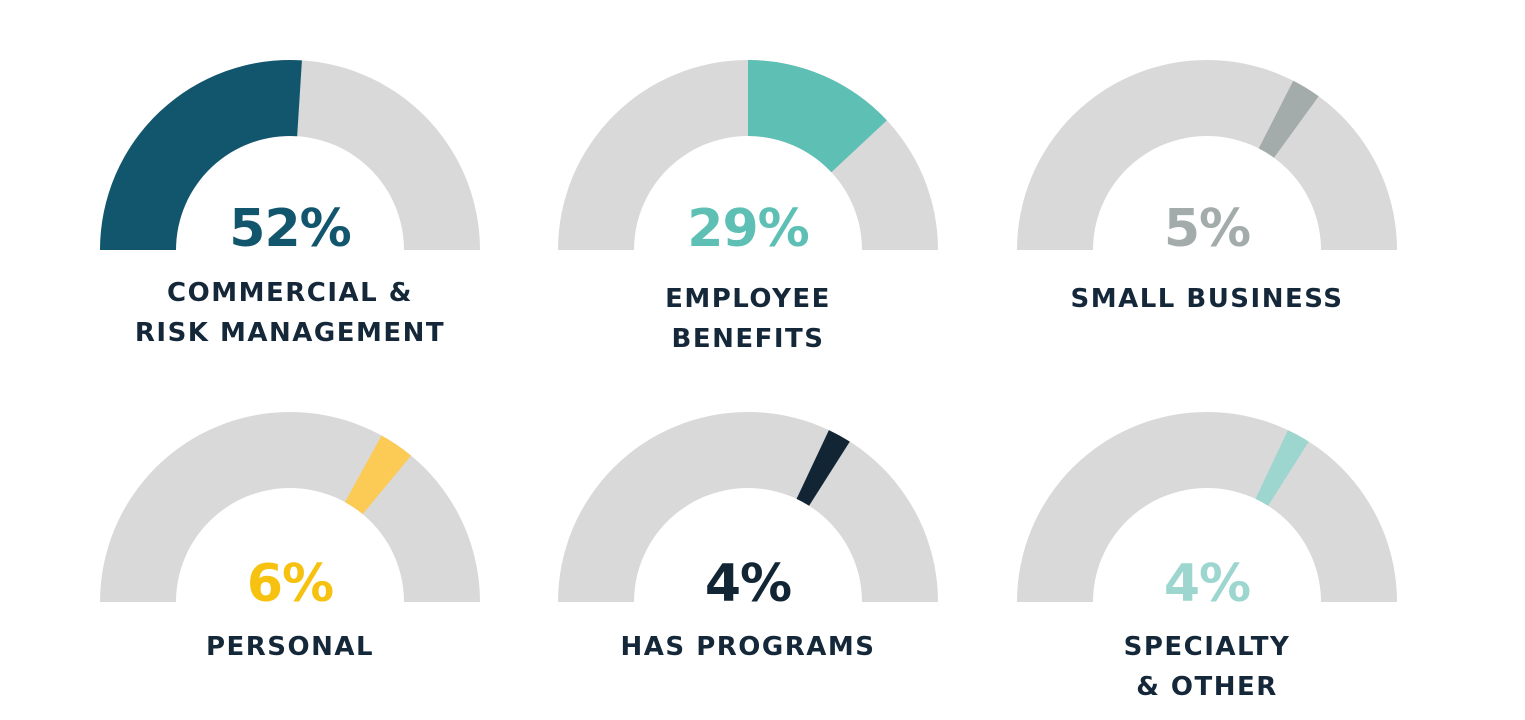 The height and width of the screenshot is (720, 1525). What do you see at coordinates (747, 229) in the screenshot?
I see `gauge-percentage: 29%` at bounding box center [747, 229].